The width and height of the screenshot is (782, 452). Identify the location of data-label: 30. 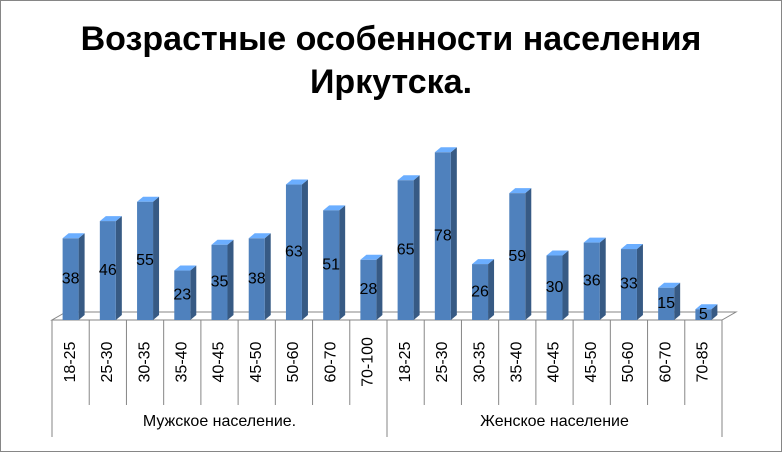
(555, 287).